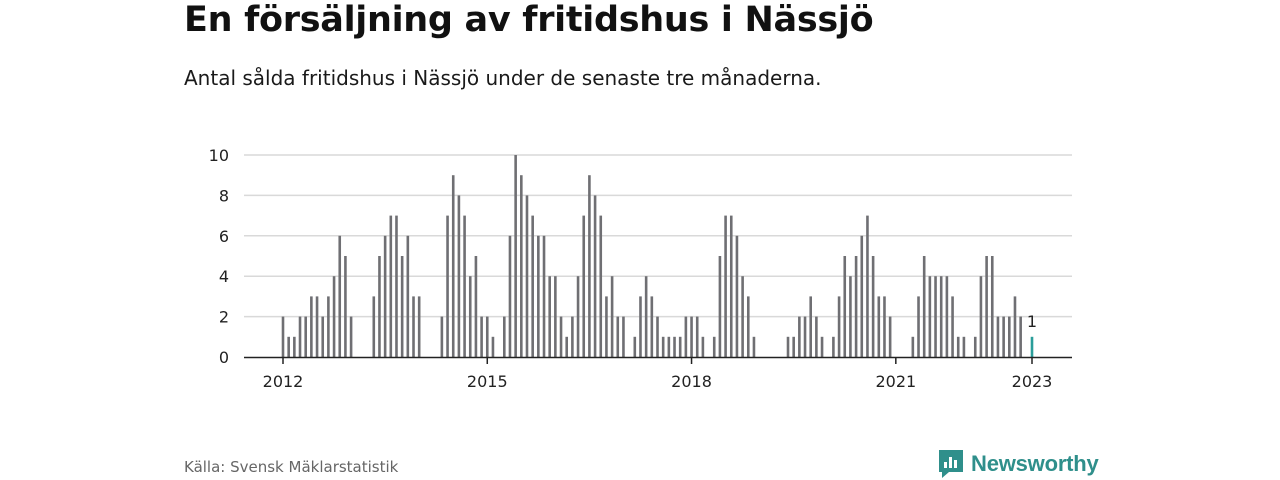  I want to click on page-title: En försäljning av fritidshus i Nässjö, so click(529, 20).